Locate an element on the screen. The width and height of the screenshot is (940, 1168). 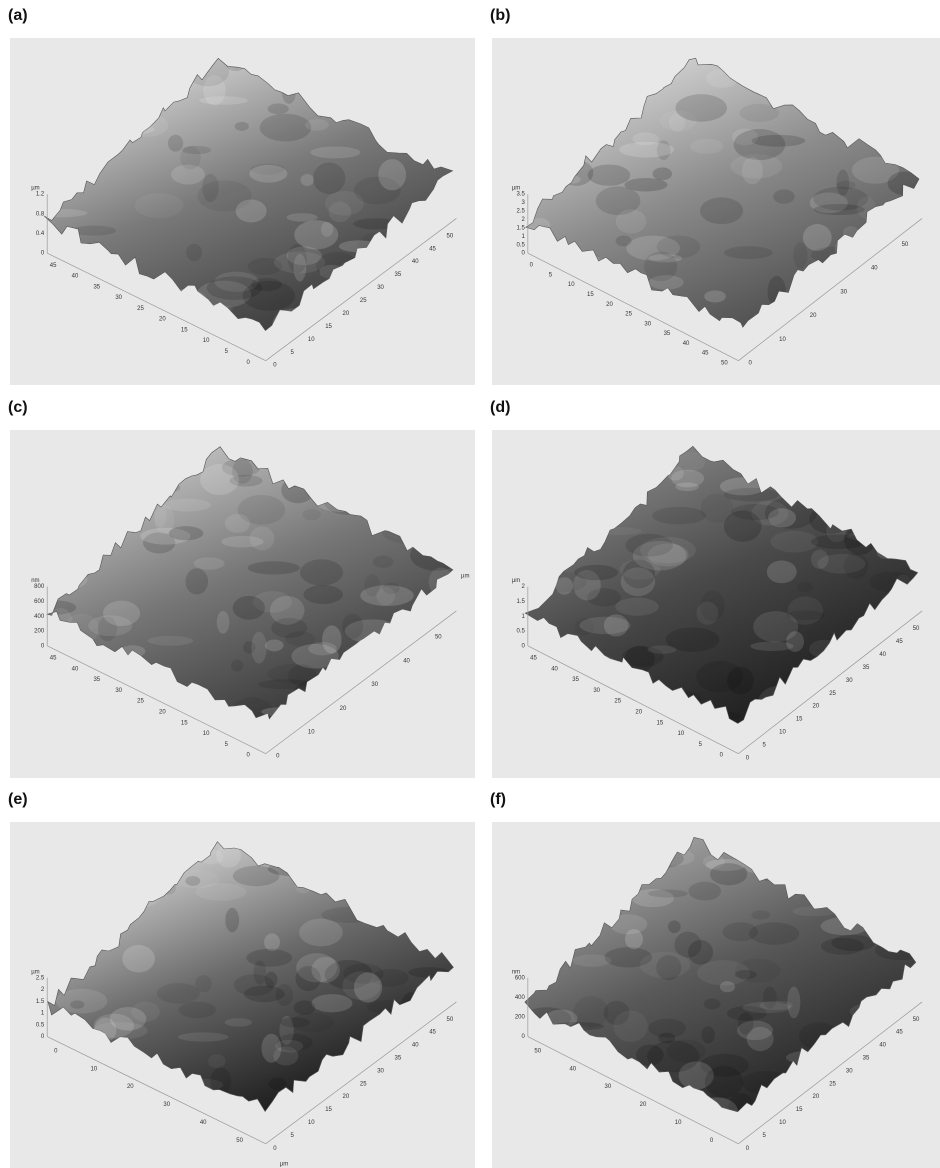
z-tick-label: 600 is located at coordinates (39, 602).